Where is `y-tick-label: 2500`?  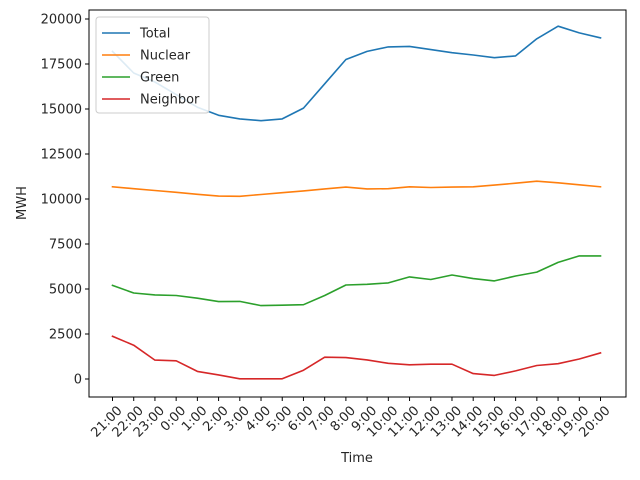 y-tick-label: 2500 is located at coordinates (65, 335).